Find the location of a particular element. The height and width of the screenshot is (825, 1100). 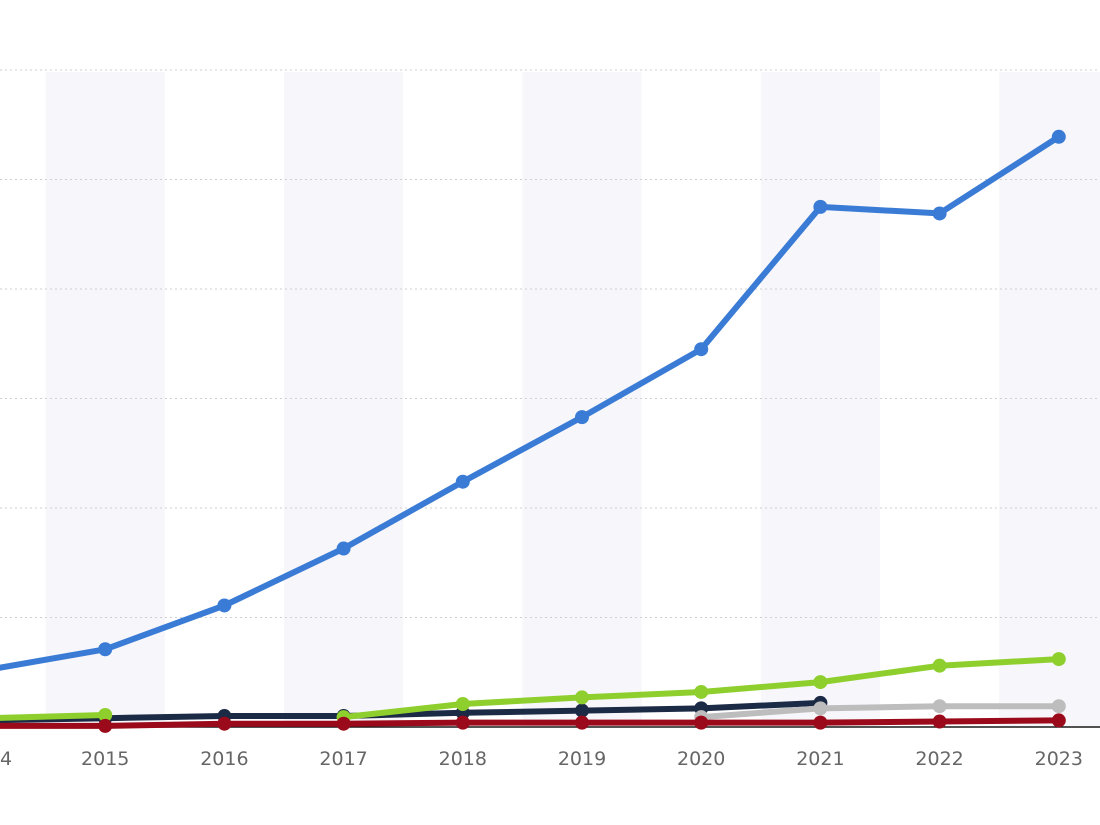

x-tick-label: 2015 is located at coordinates (105, 759).